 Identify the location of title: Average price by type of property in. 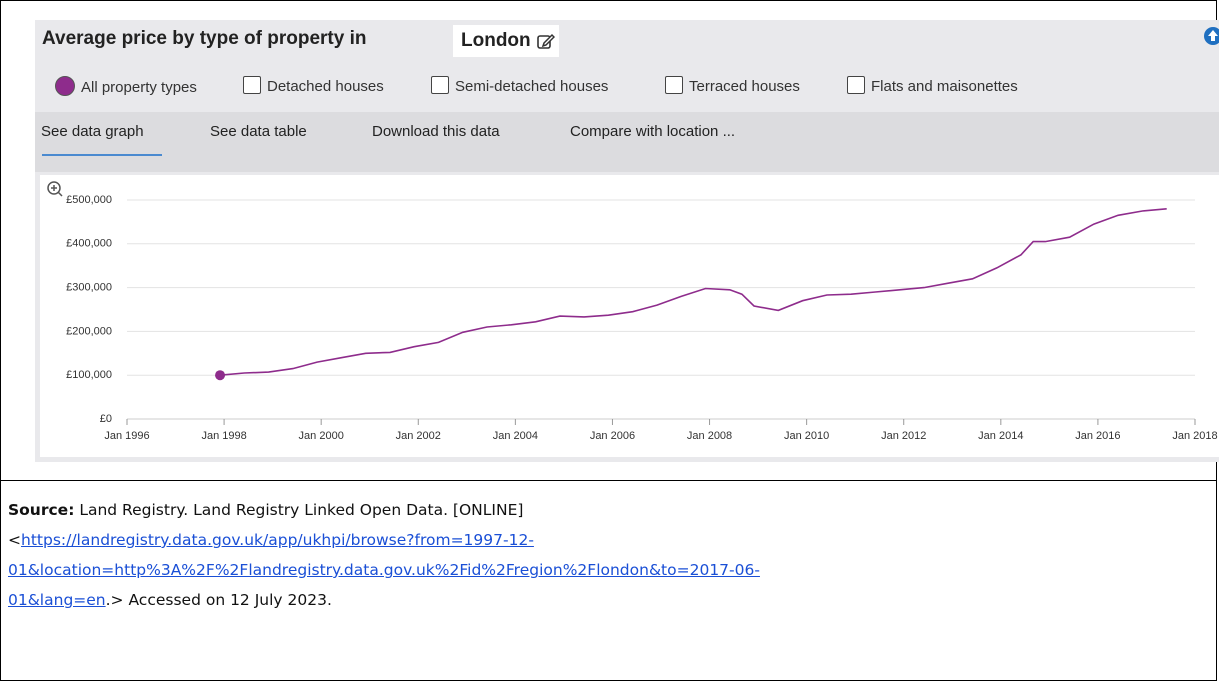
(204, 38).